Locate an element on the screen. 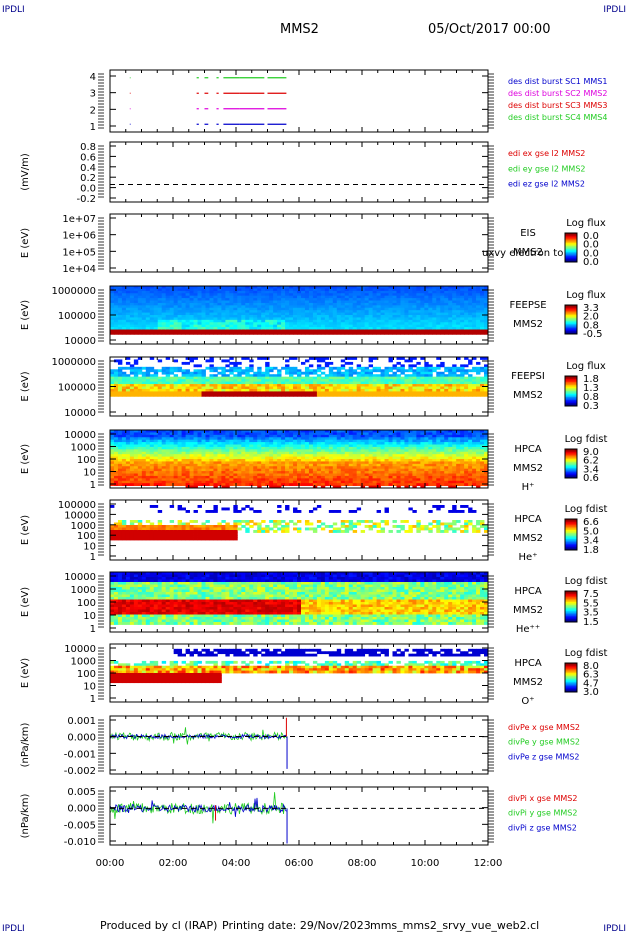  colorbar-title: Log flux is located at coordinates (586, 223).